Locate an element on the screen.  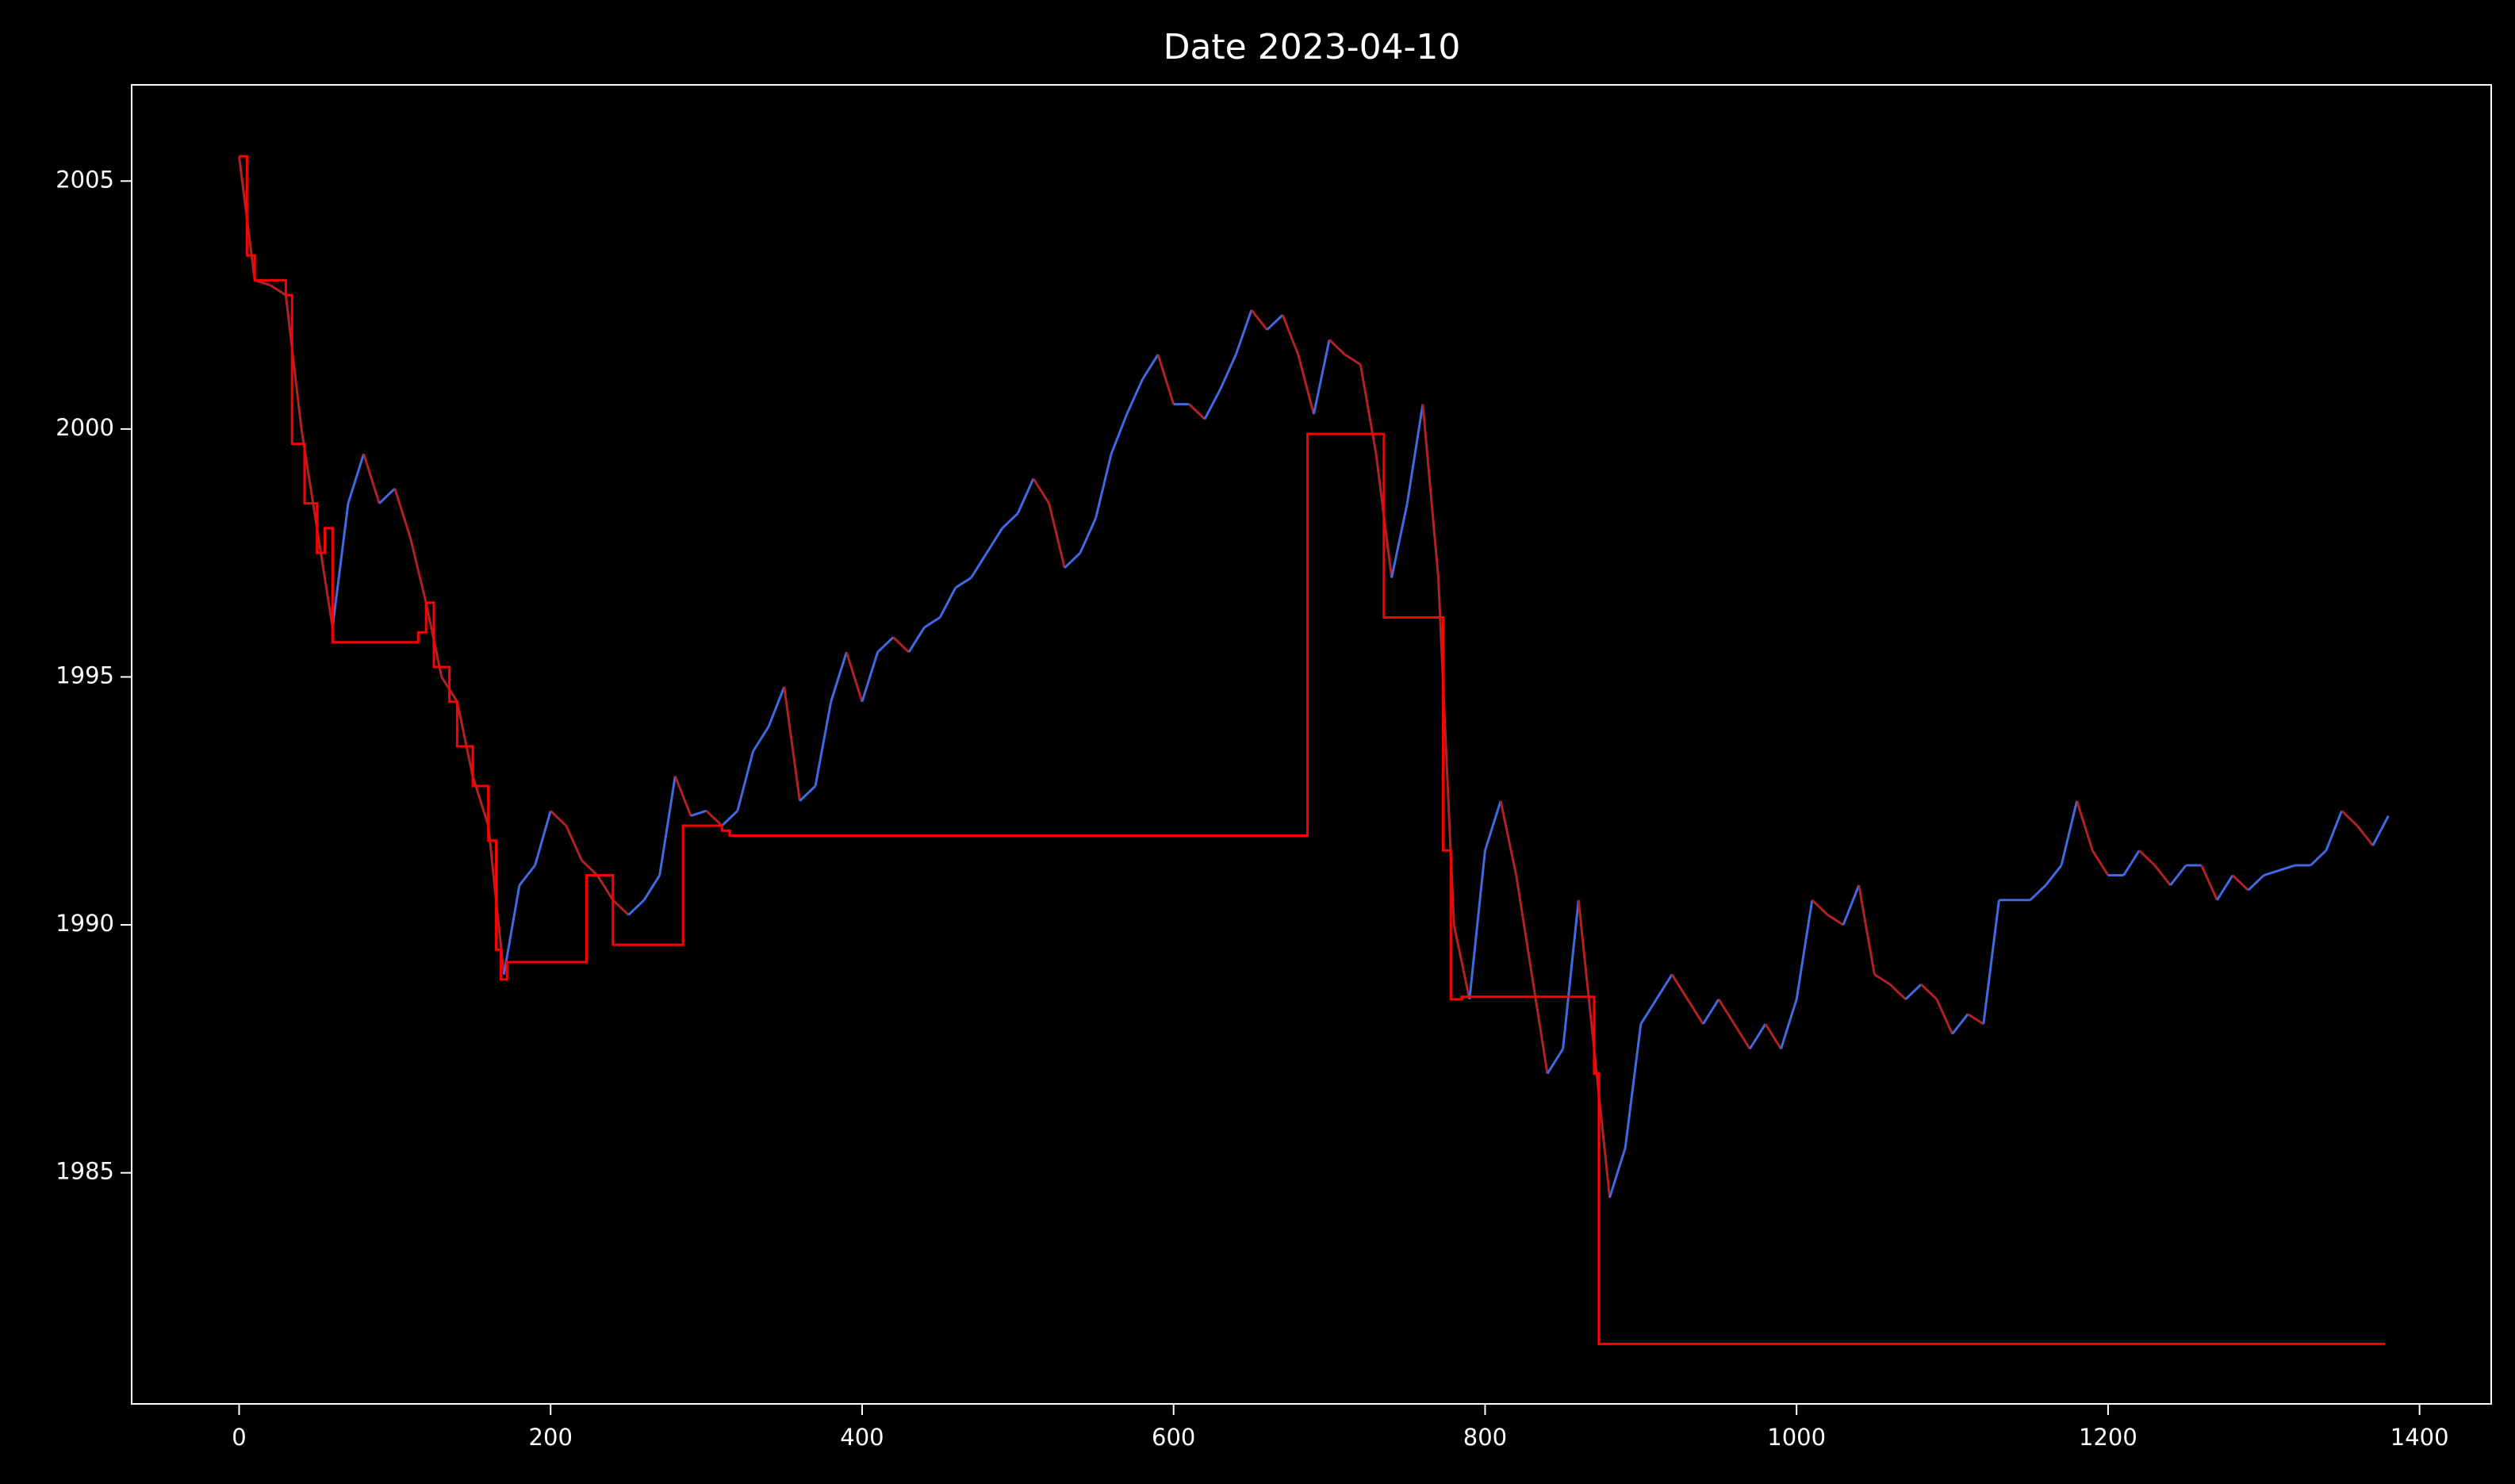
y-tick-label: 1990 is located at coordinates (85, 923).